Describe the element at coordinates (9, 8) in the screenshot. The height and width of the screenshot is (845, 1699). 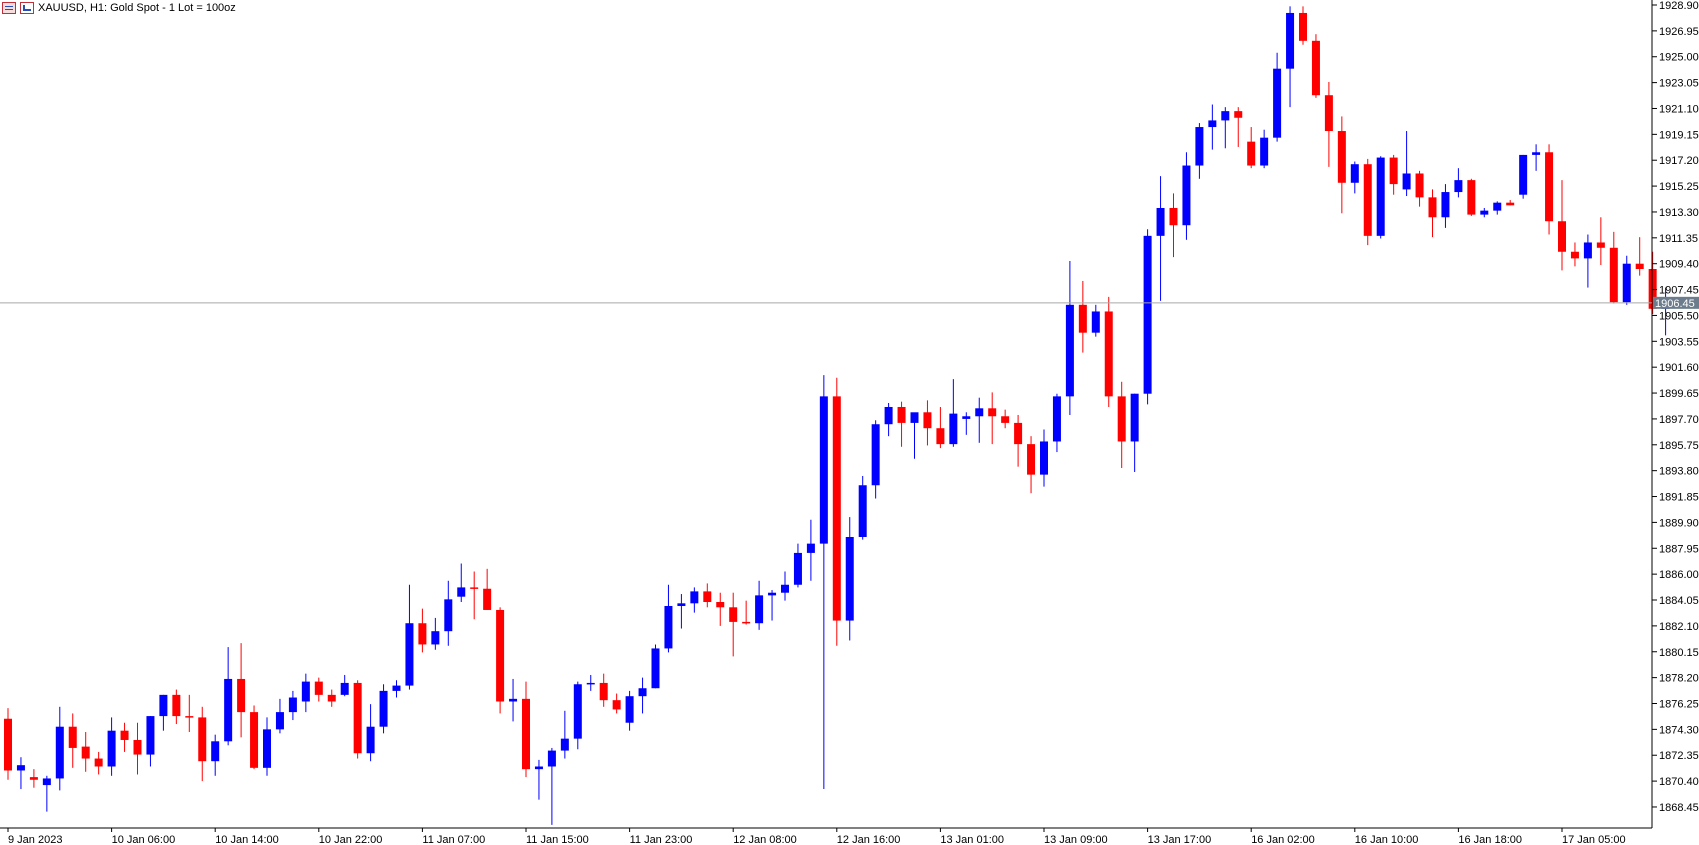
I see `grid-icon` at that location.